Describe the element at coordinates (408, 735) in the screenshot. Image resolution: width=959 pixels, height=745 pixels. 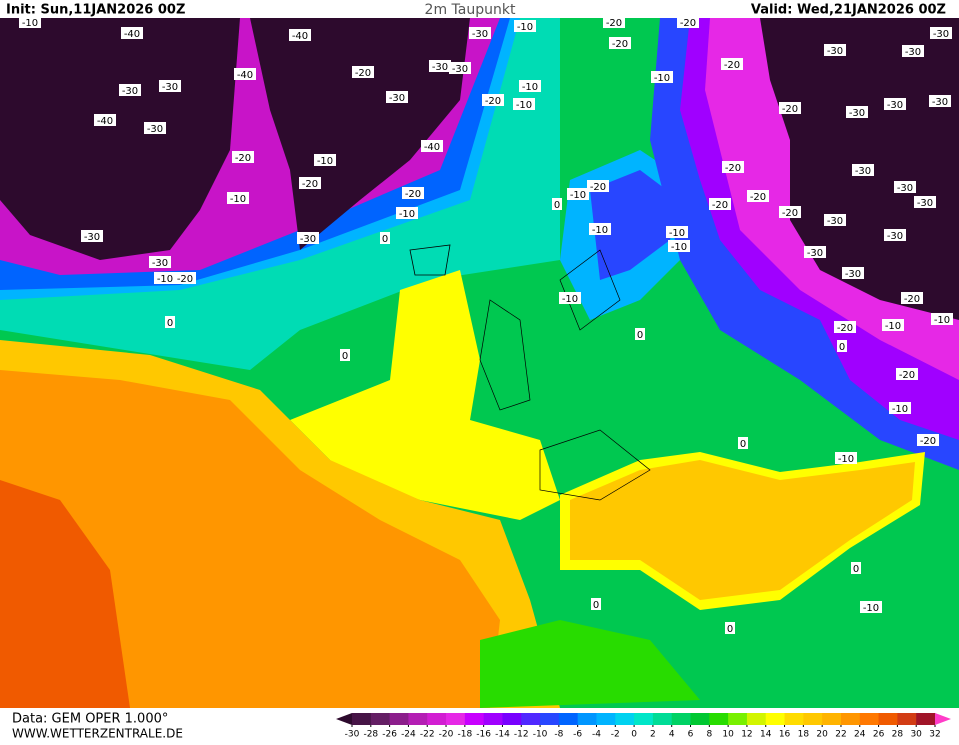
I see `legend-tick-label: -24` at that location.